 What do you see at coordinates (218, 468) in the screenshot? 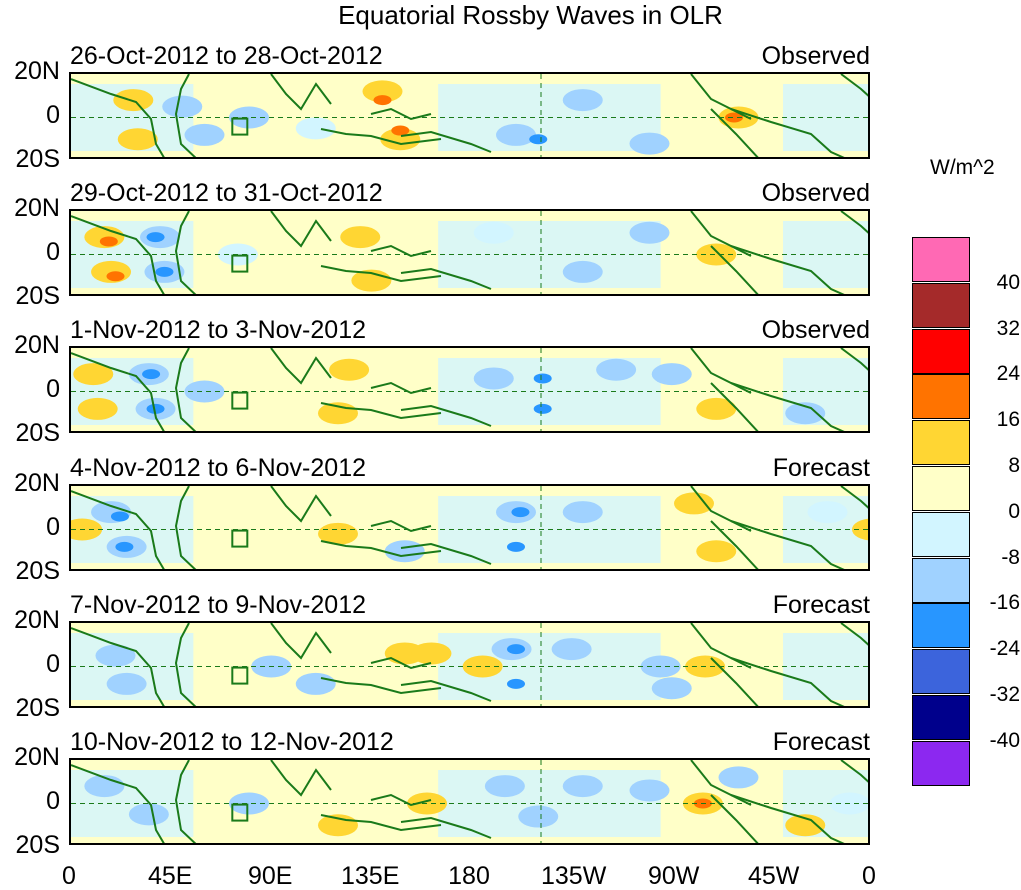
I see `panel-period: 4-Nov-2012 to 6-Nov-2012` at bounding box center [218, 468].